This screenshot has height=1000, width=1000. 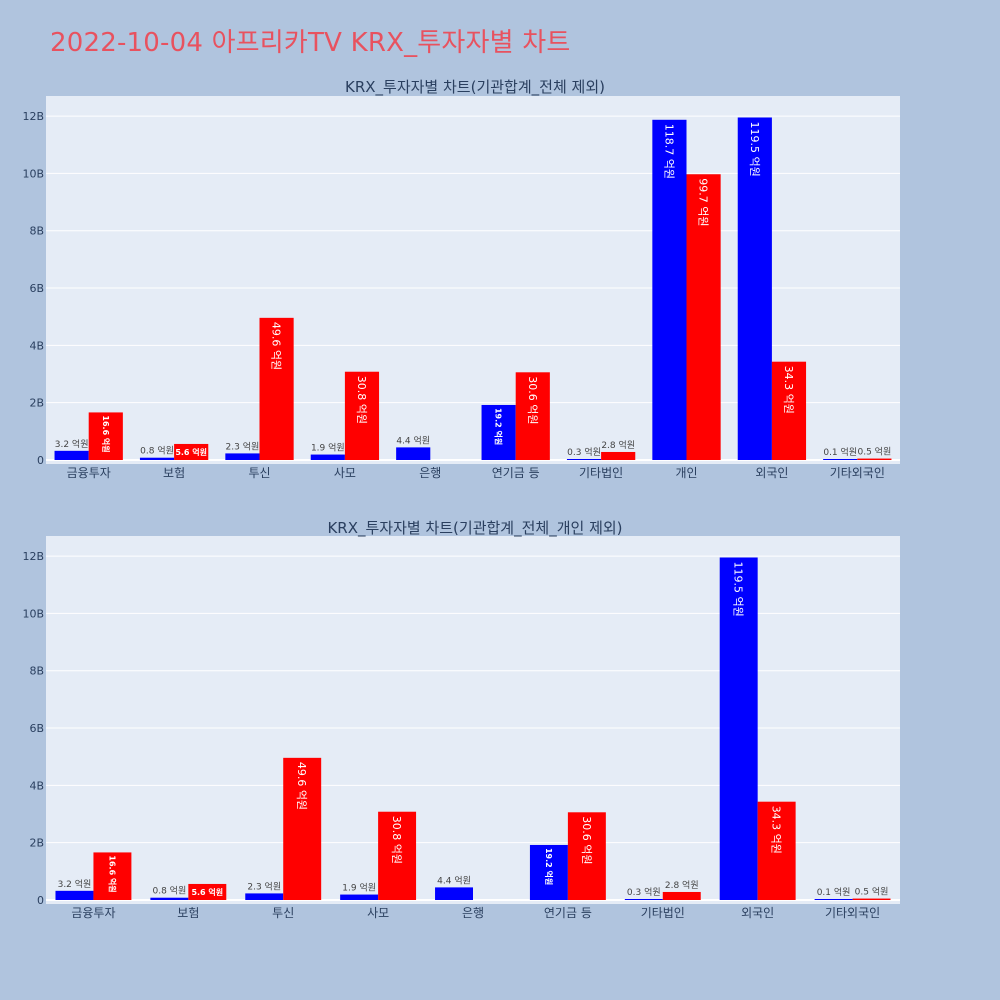 I want to click on data-label: 99.7 억원, so click(x=703, y=202).